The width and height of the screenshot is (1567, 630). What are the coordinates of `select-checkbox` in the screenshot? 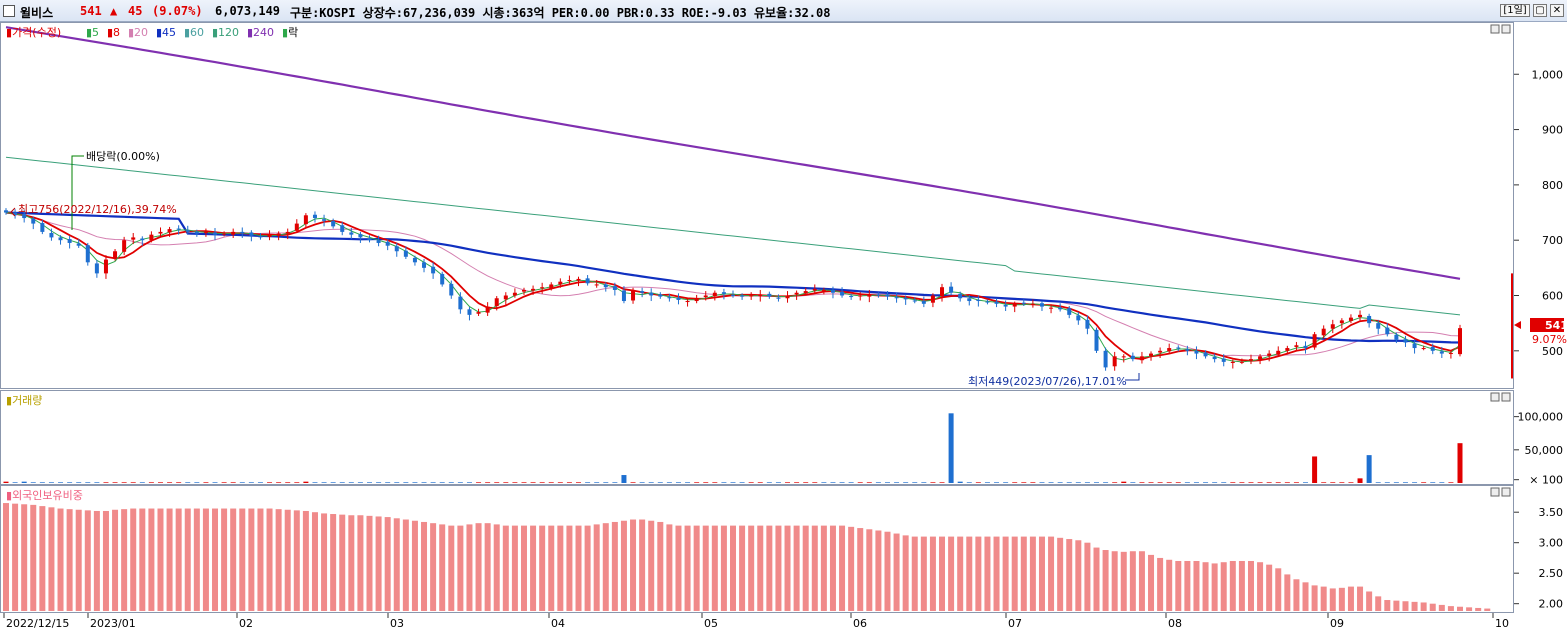 It's located at (9, 11).